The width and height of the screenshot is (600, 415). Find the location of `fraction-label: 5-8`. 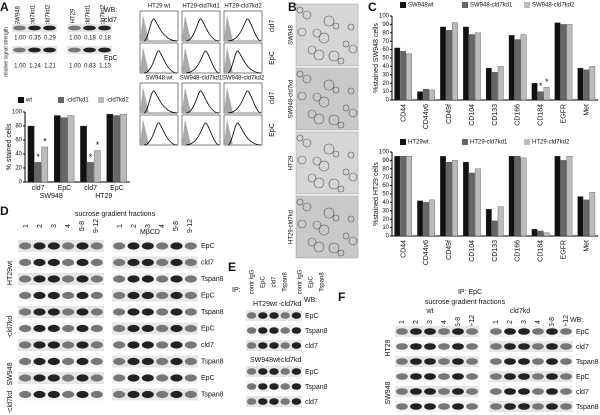

fraction-label: 5-8 is located at coordinates (552, 322).